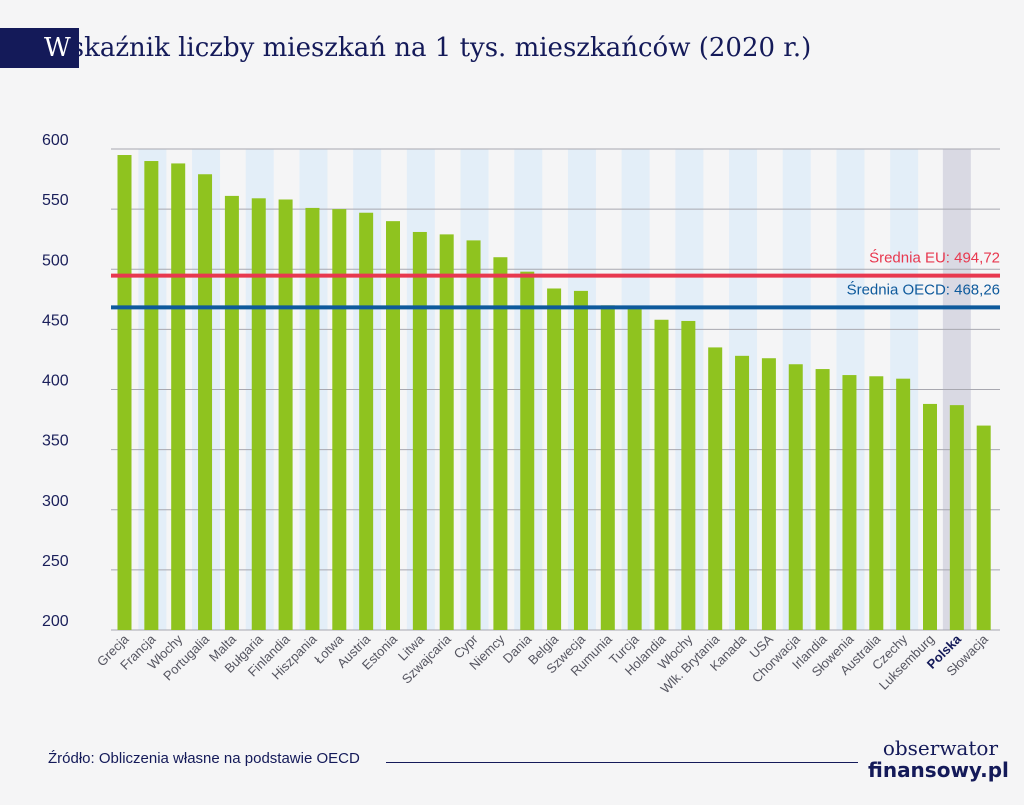  I want to click on footer-divider, so click(622, 762).